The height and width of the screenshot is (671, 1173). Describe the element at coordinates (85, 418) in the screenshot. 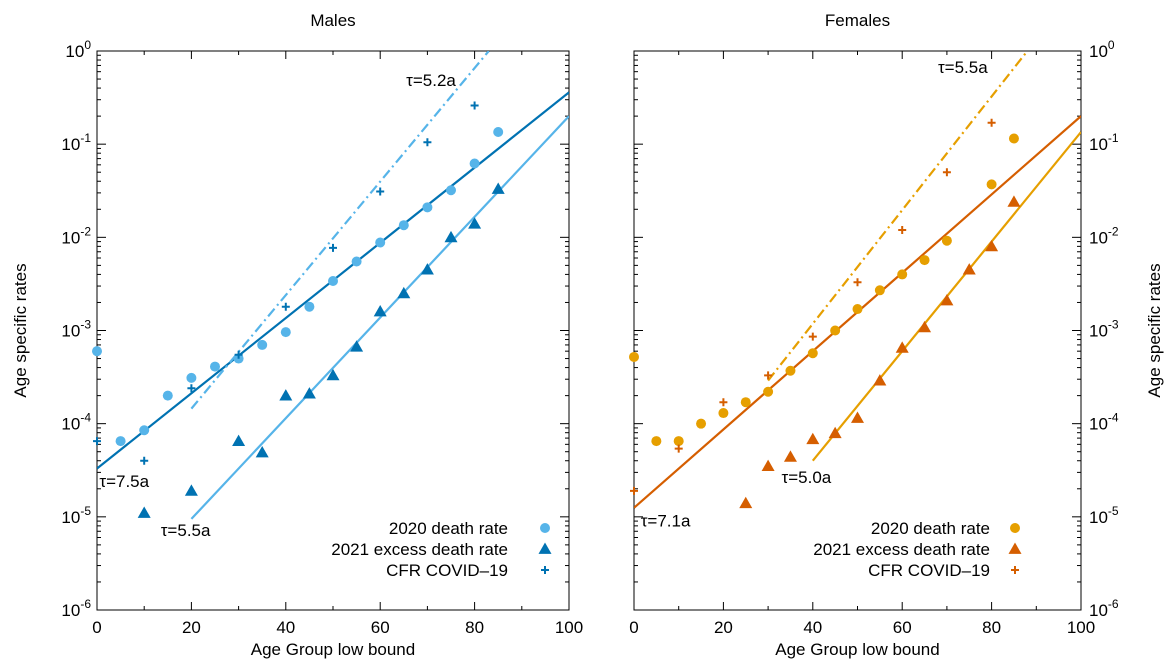

I see `y-tick-exponent: -4` at that location.